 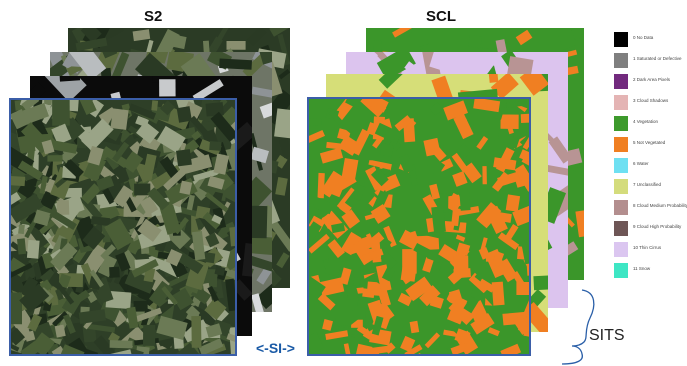 I want to click on legend-label: 4 Vegetation, so click(x=646, y=121).